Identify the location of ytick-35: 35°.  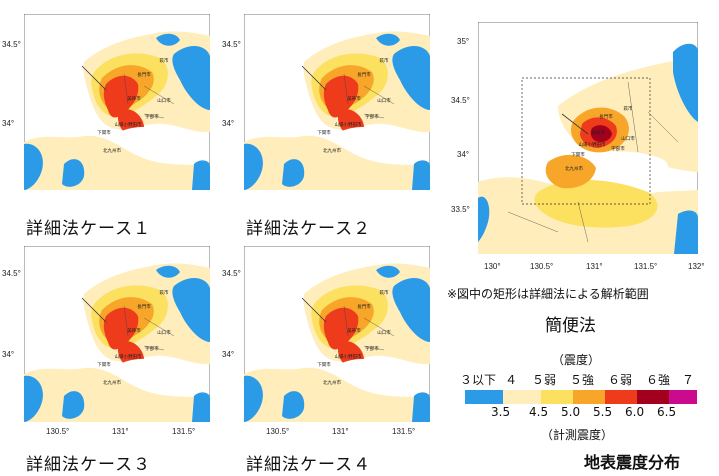
(463, 41).